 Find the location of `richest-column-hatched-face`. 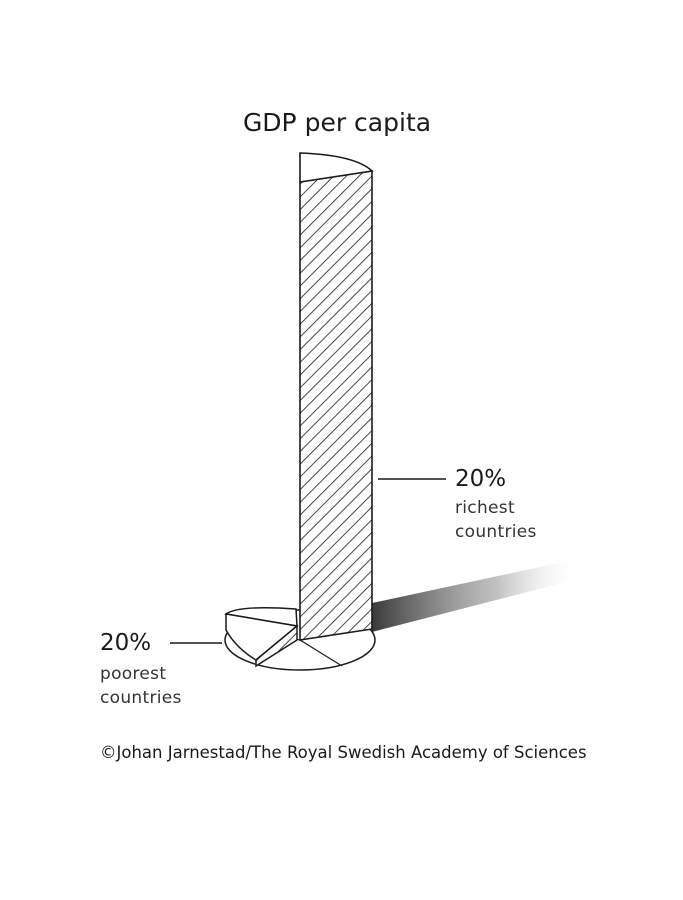

richest-column-hatched-face is located at coordinates (336, 405).